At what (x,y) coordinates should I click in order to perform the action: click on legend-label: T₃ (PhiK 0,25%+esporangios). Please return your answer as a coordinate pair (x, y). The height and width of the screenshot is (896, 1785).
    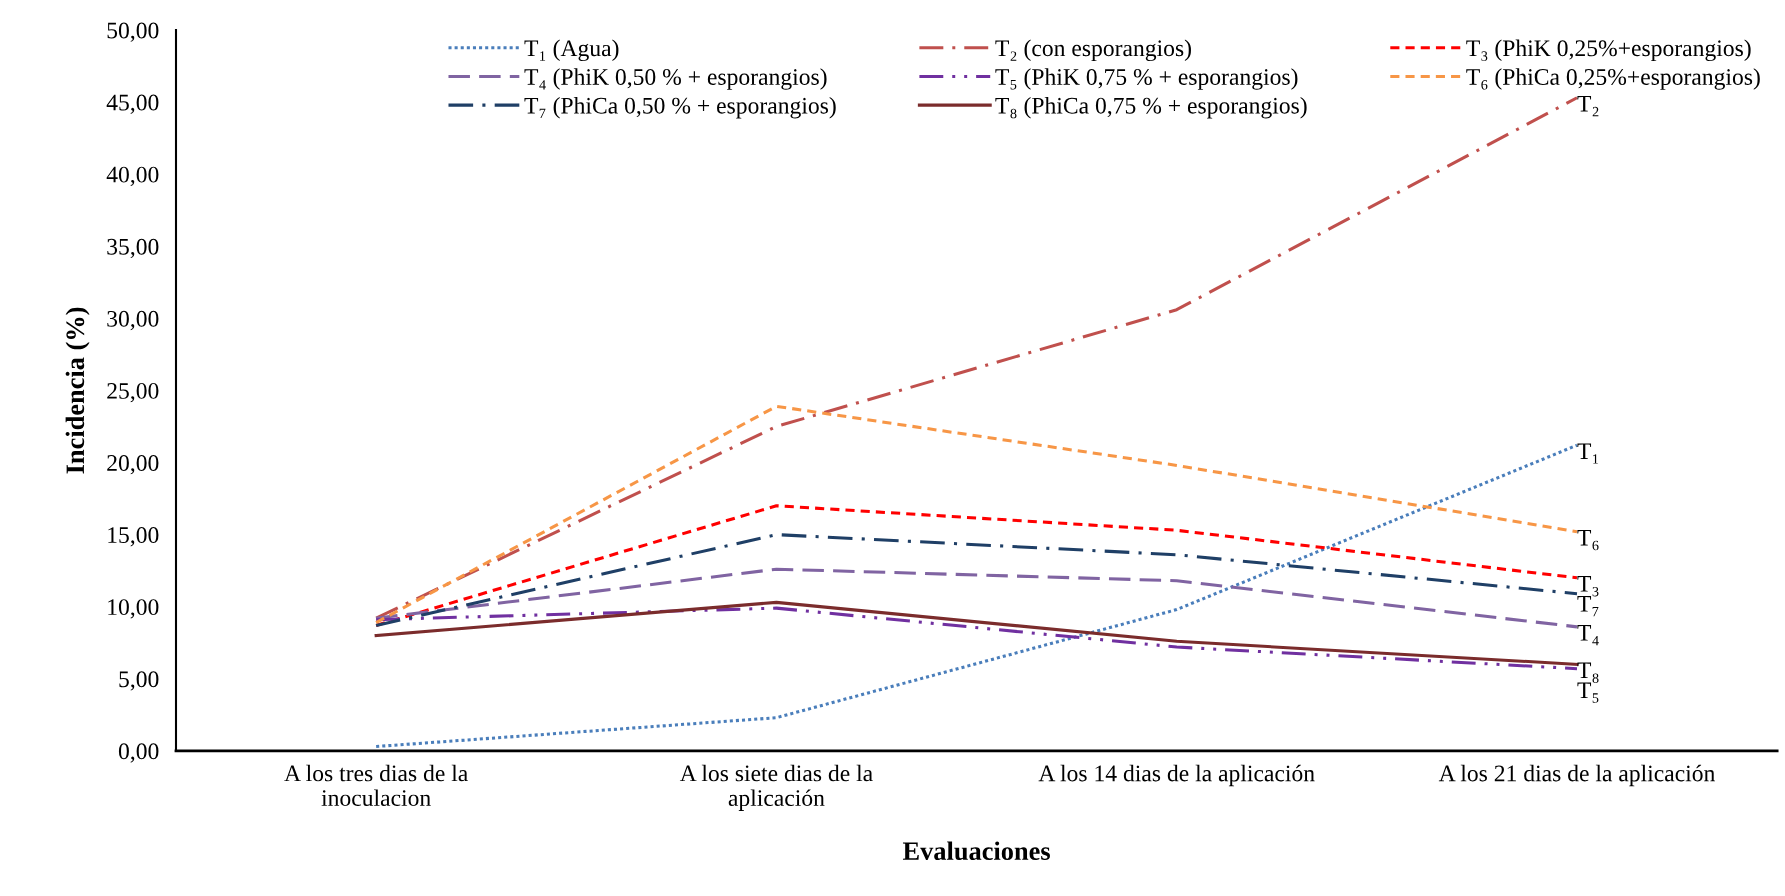
    Looking at the image, I should click on (1608, 50).